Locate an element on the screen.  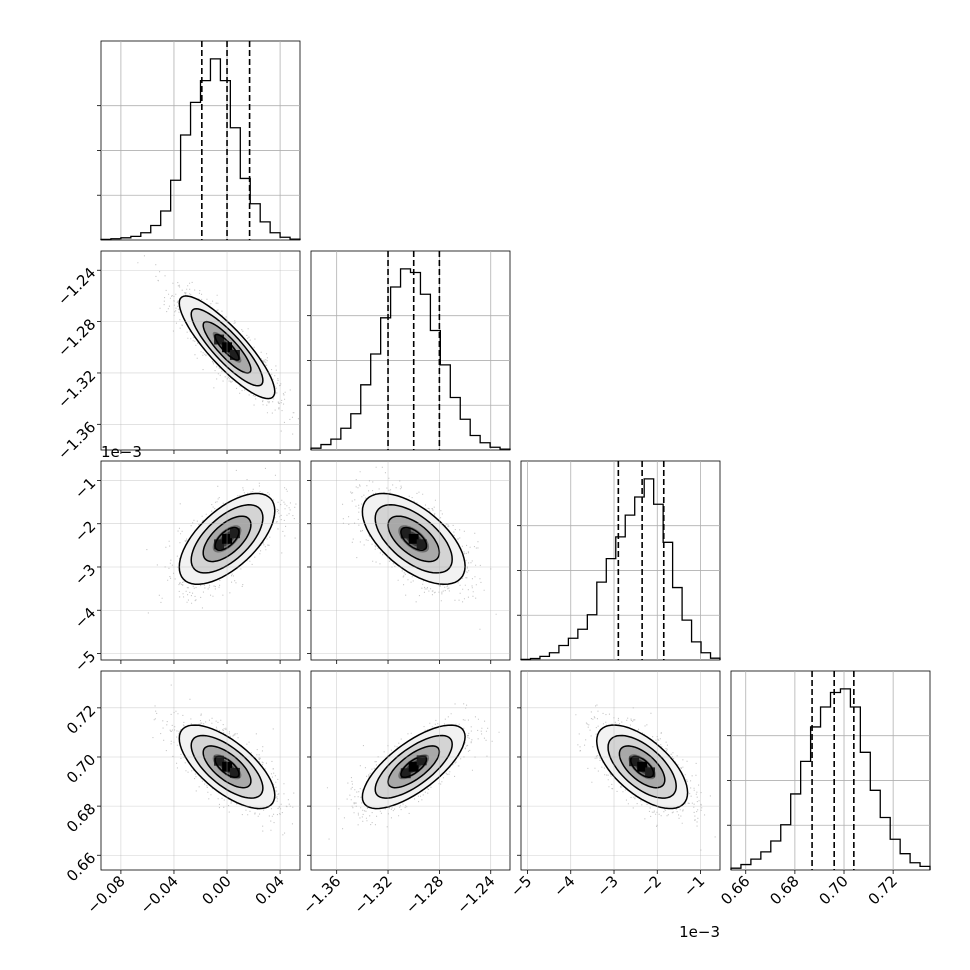
y-tick-label: −2 is located at coordinates (85, 531).